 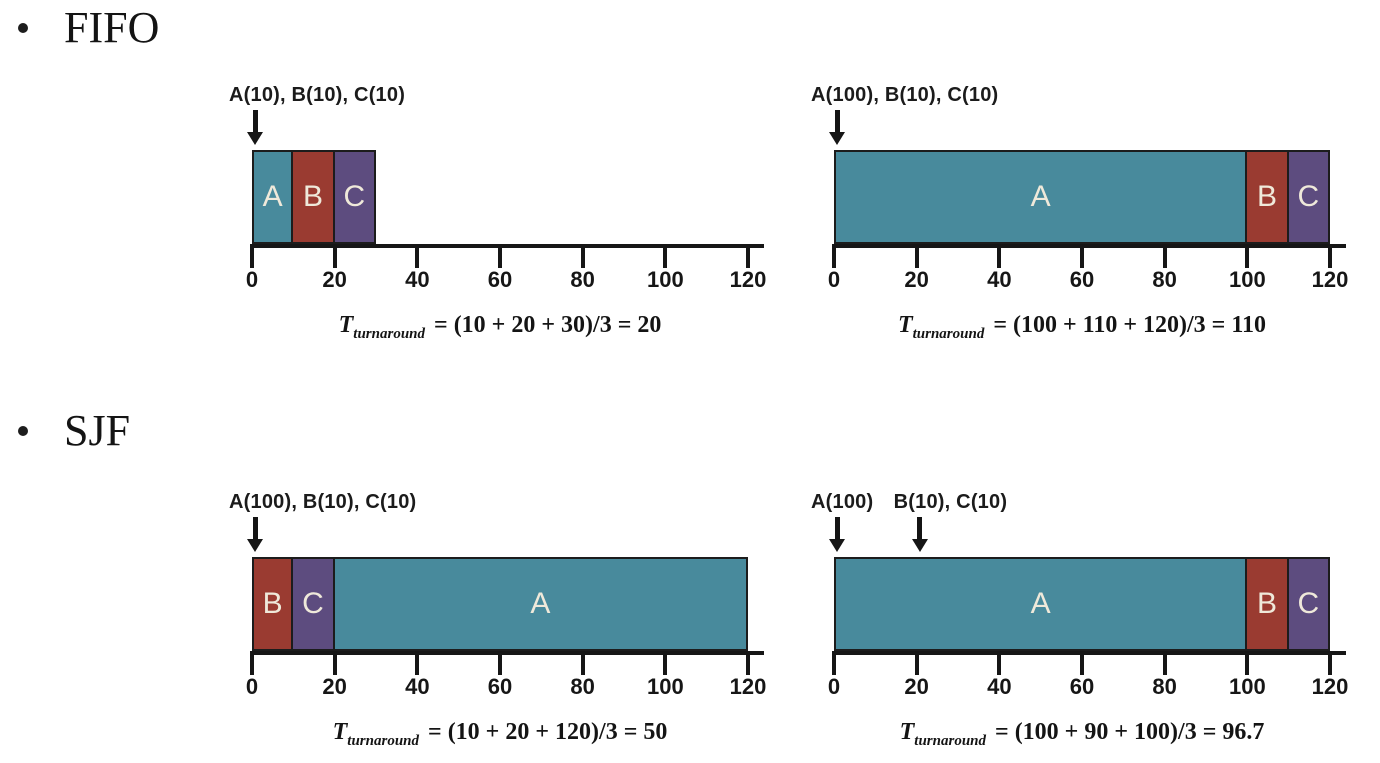 I want to click on section-title-sjf: SJF, so click(x=97, y=430).